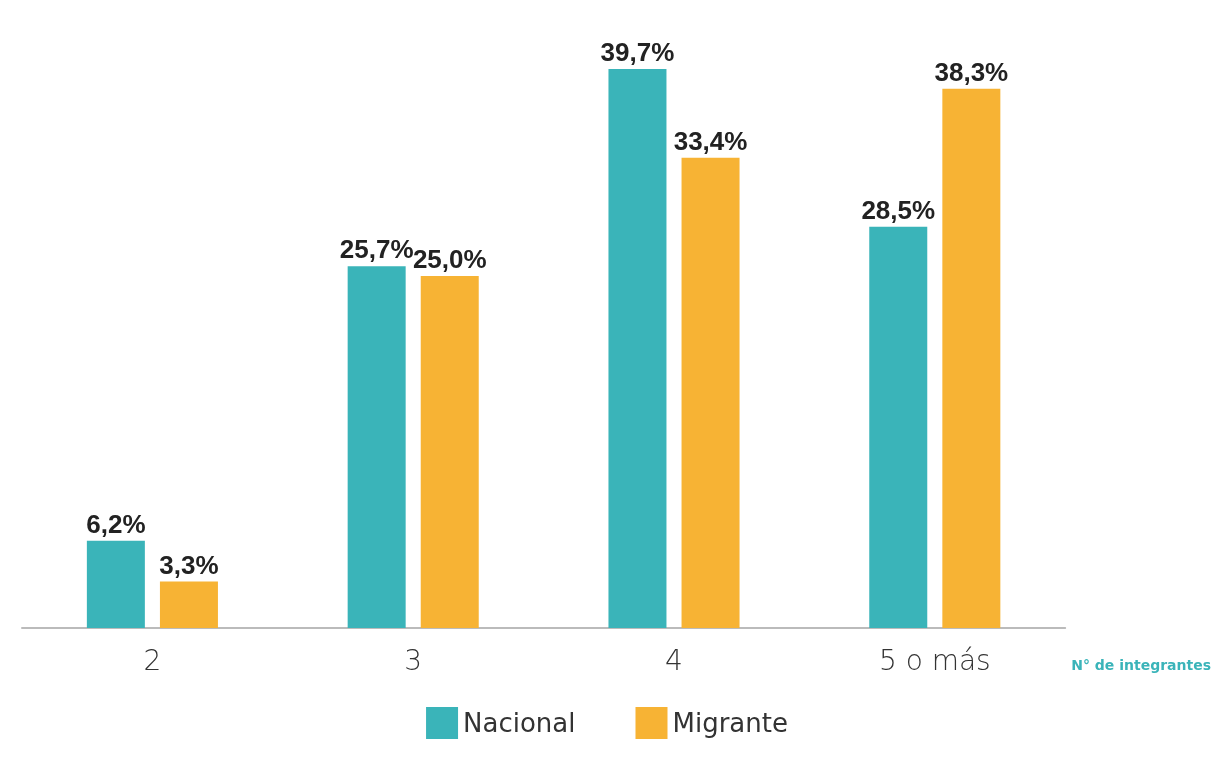 This screenshot has width=1214, height=766. Describe the element at coordinates (934, 660) in the screenshot. I see `x-tick-label: 5 o más` at that location.